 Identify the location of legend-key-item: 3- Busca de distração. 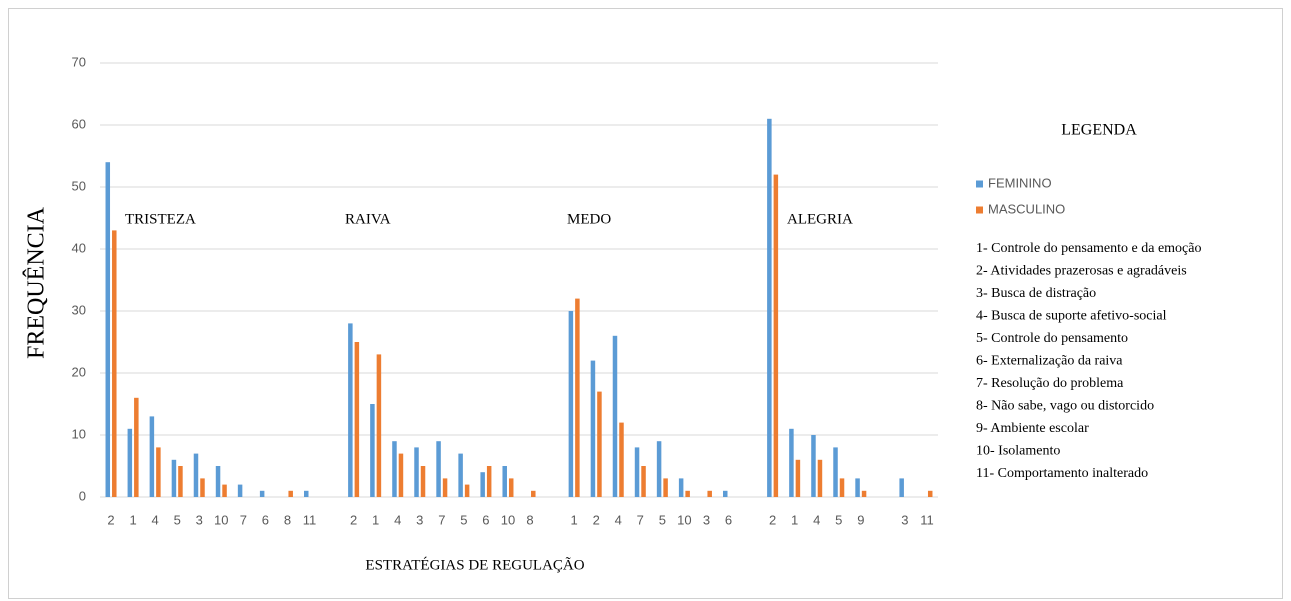
(1036, 293).